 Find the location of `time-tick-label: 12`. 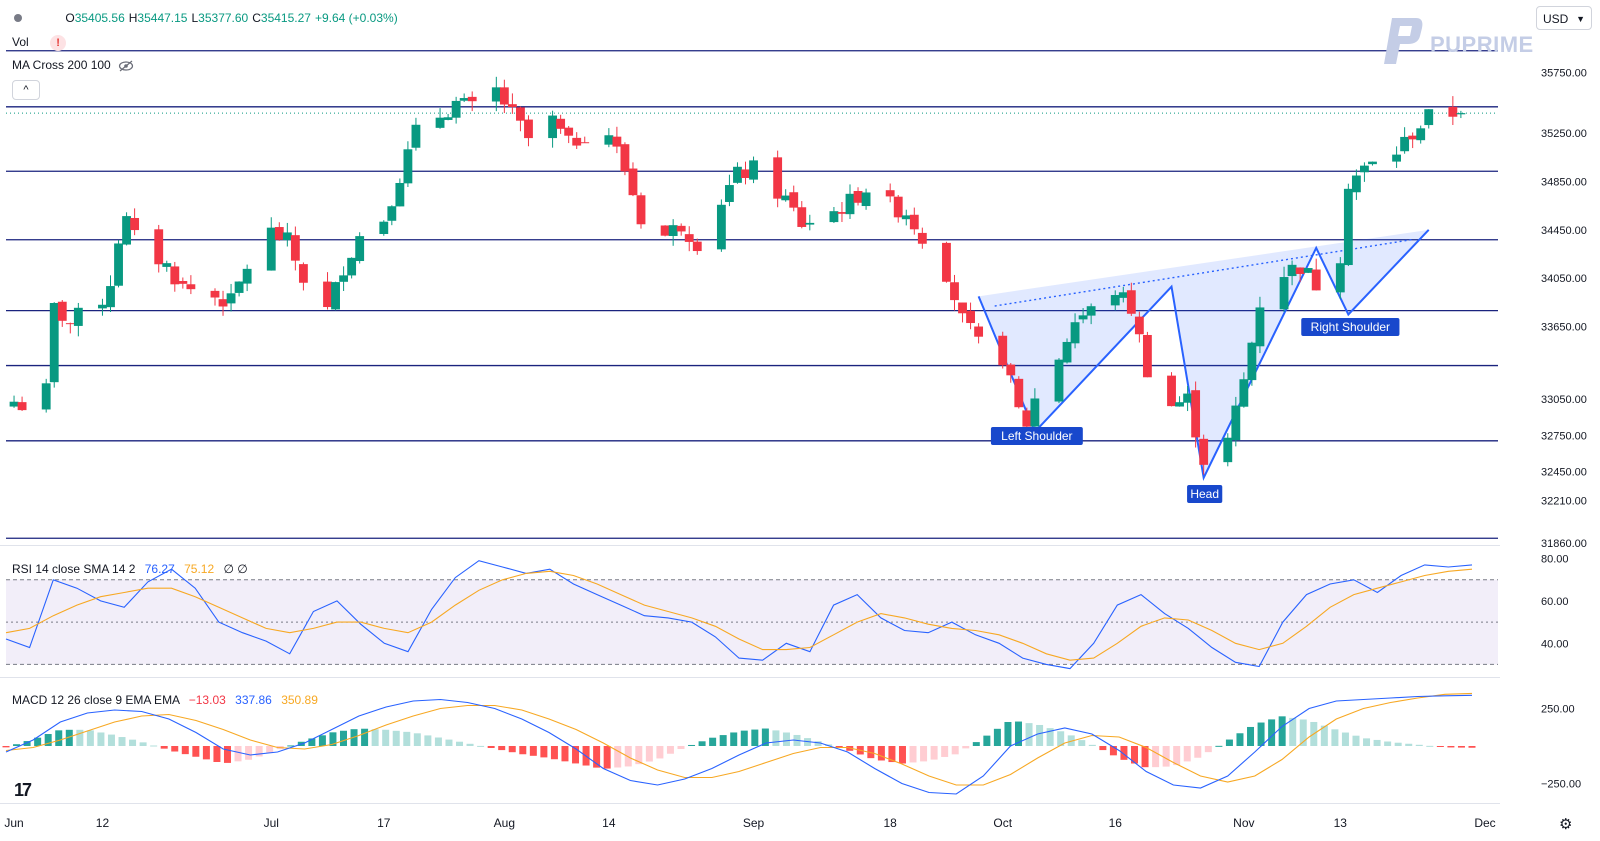

time-tick-label: 12 is located at coordinates (103, 823).